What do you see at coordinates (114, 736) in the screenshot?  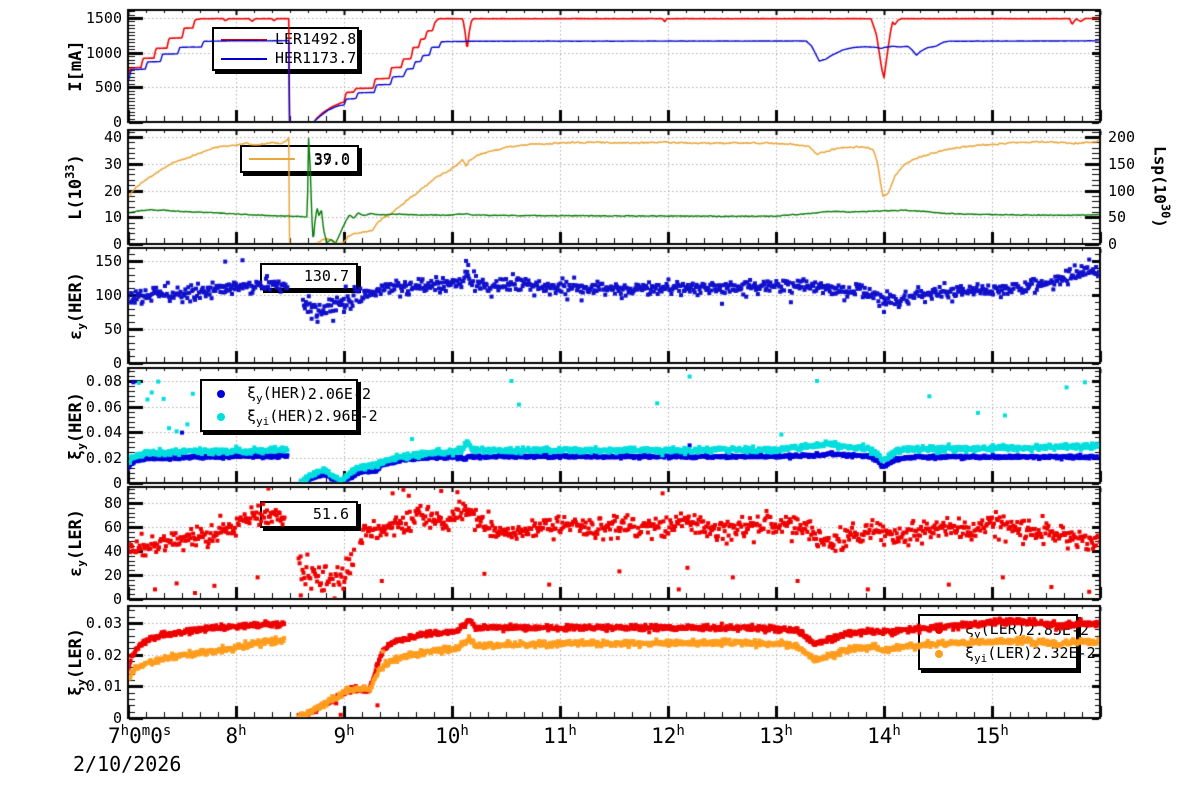 I see `x-first-label-num: 7` at bounding box center [114, 736].